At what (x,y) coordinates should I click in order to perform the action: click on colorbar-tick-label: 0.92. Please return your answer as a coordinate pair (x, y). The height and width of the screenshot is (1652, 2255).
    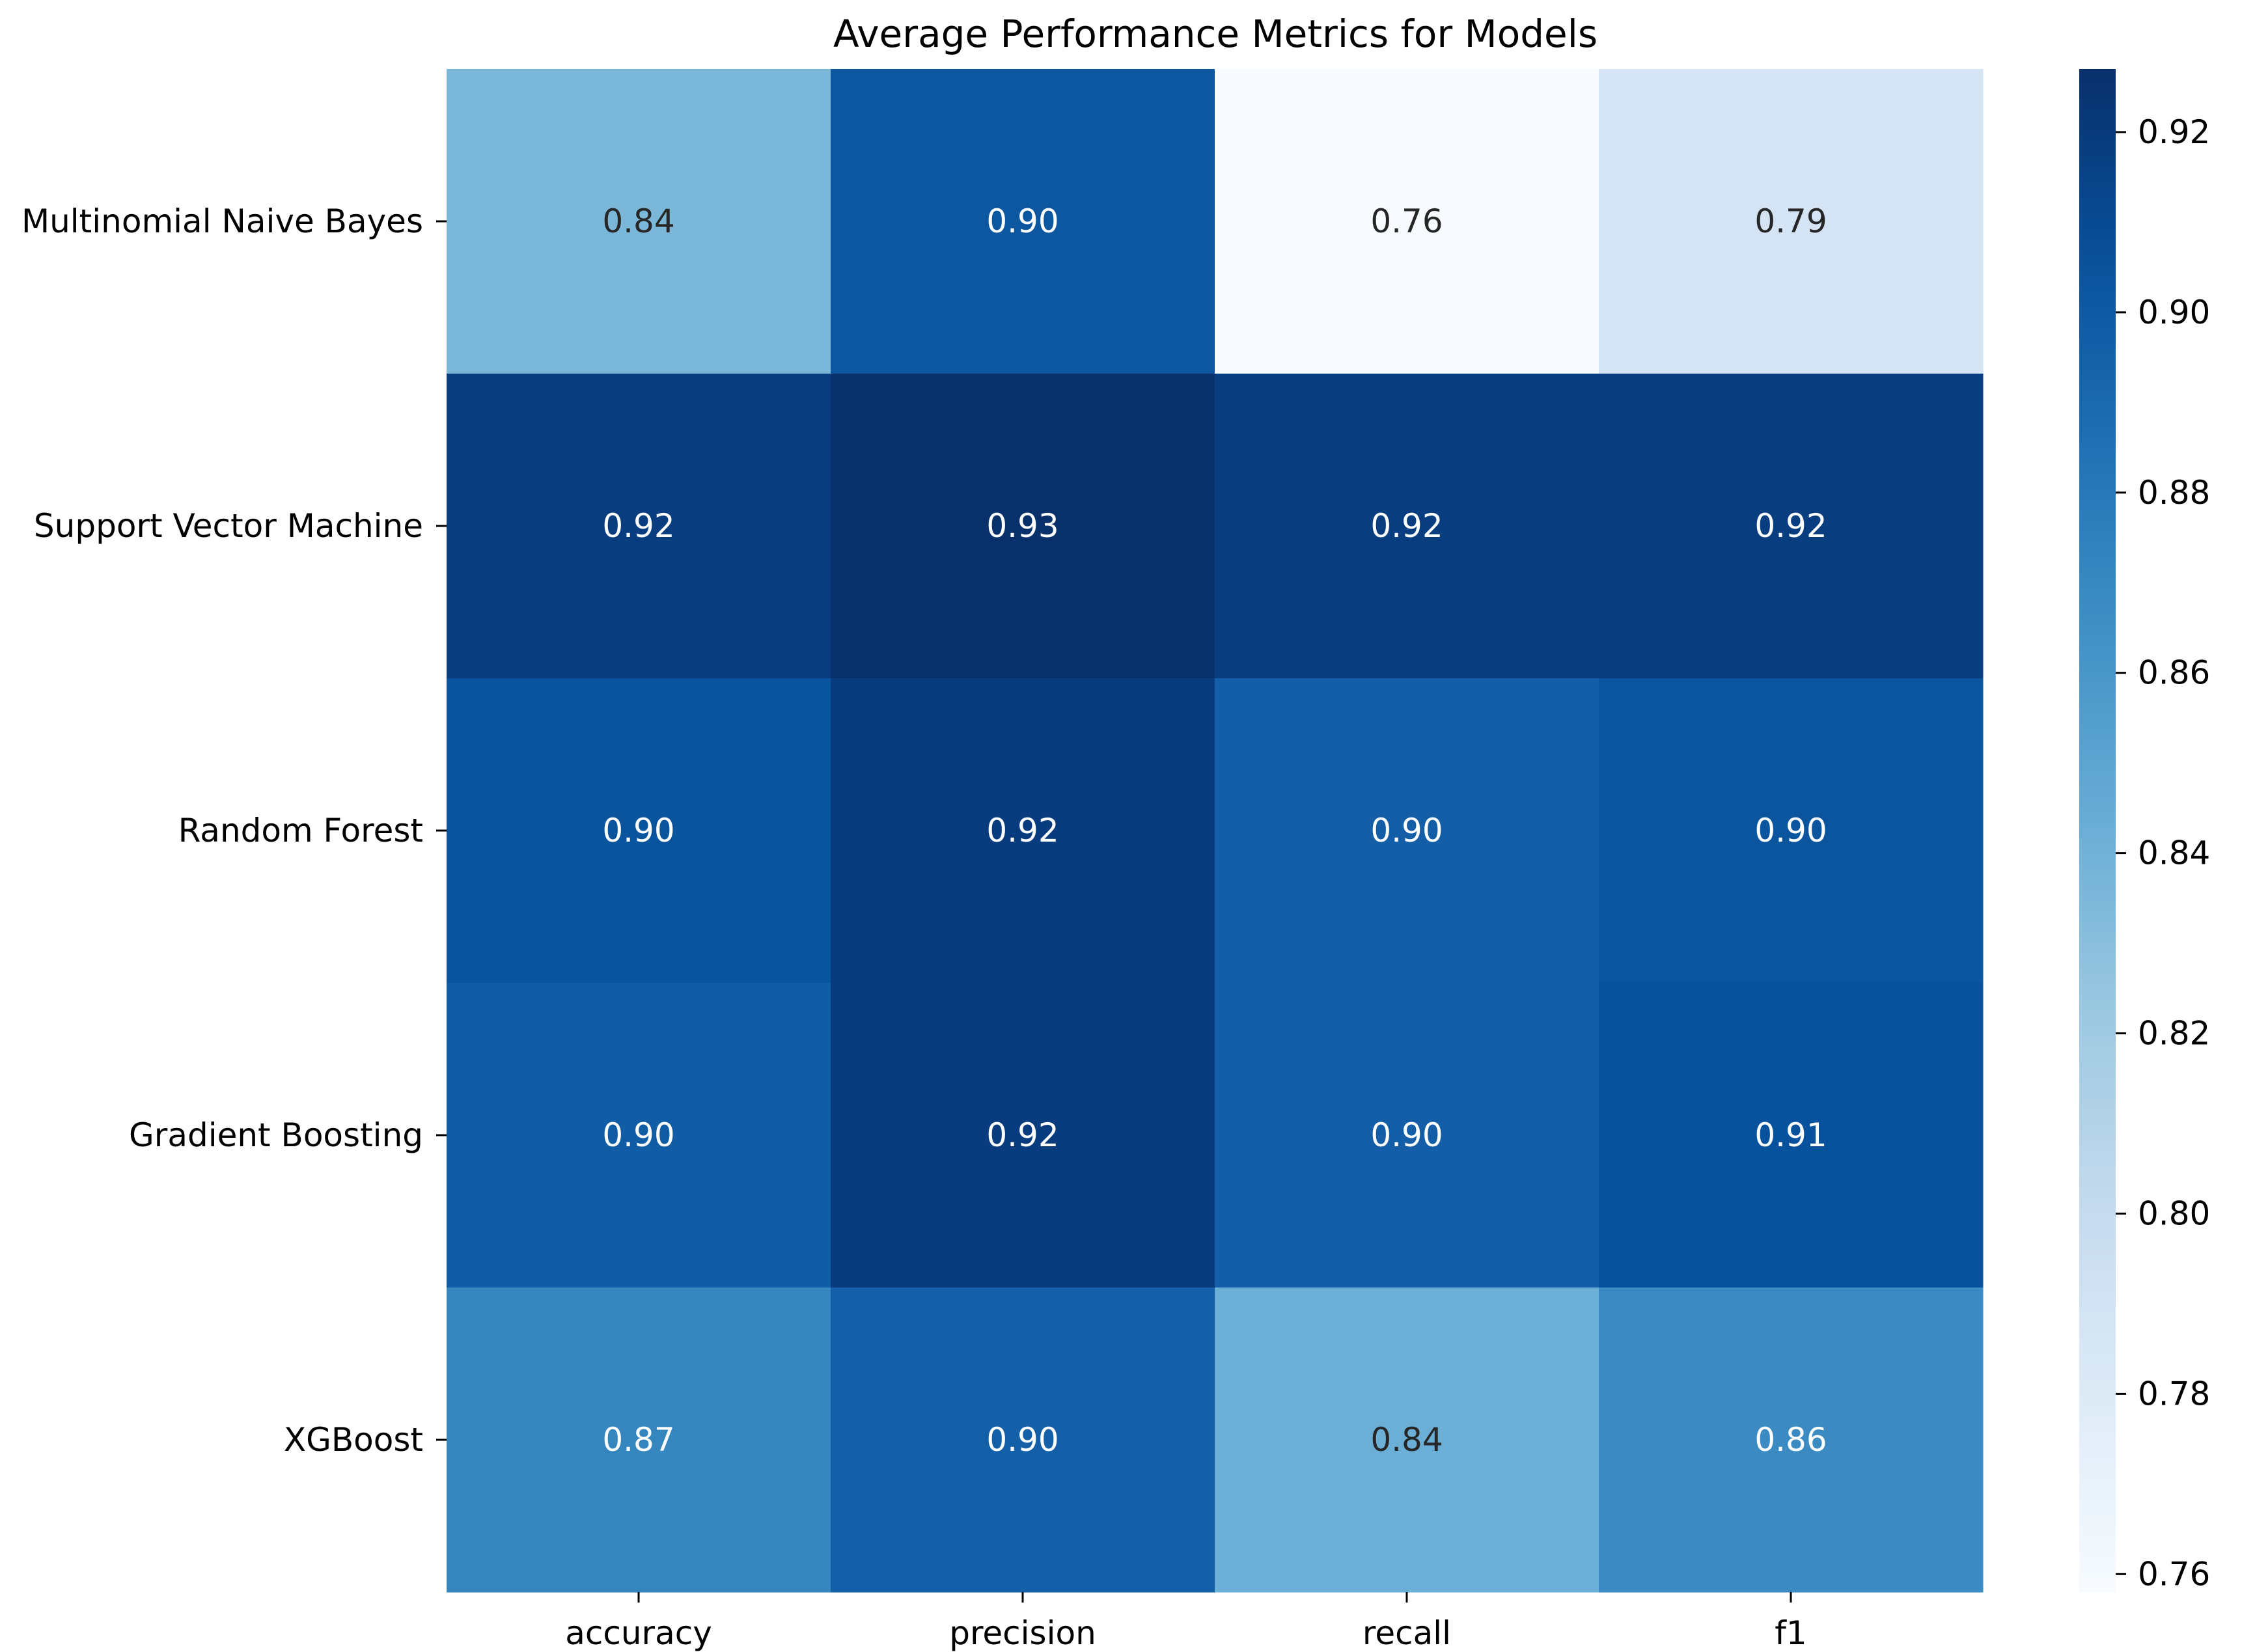
    Looking at the image, I should click on (2174, 132).